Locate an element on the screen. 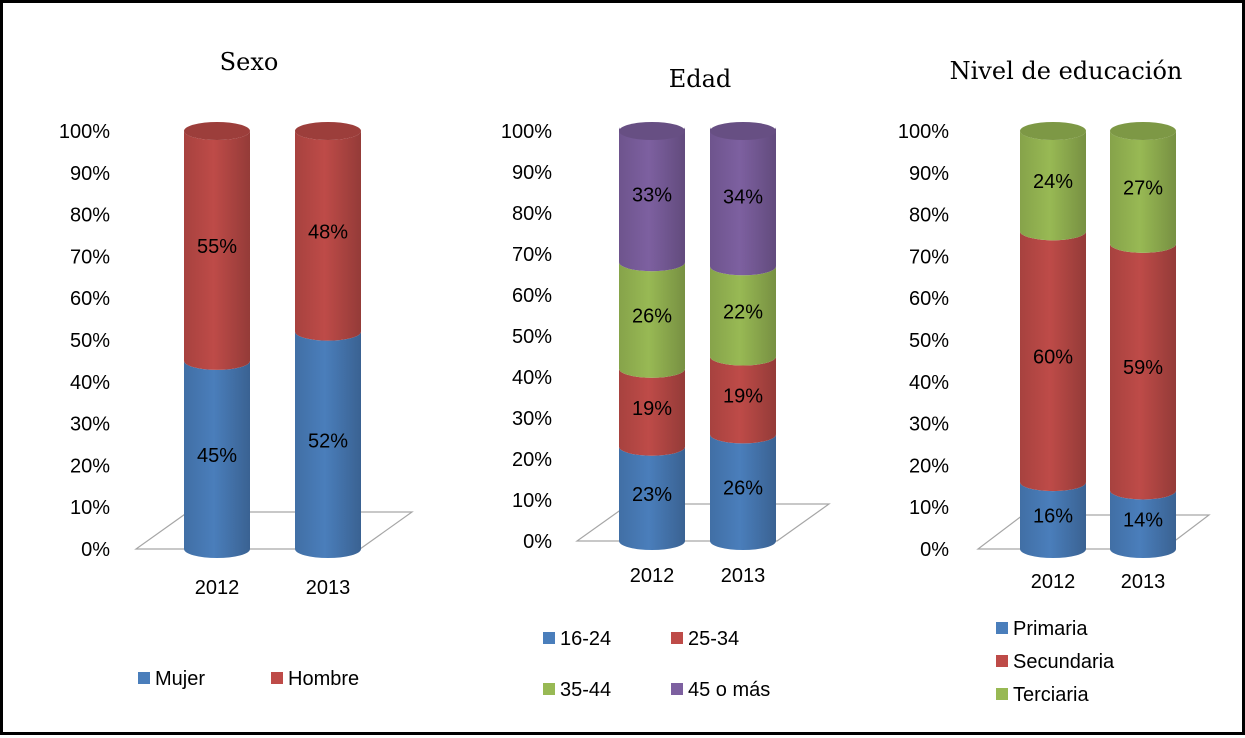 Image resolution: width=1245 pixels, height=738 pixels. chart-title: Sexo is located at coordinates (249, 62).